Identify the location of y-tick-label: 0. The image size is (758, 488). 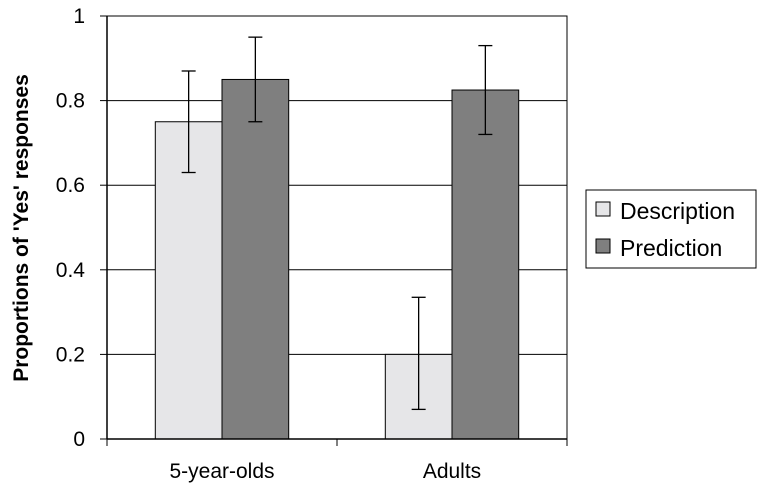
(79, 439).